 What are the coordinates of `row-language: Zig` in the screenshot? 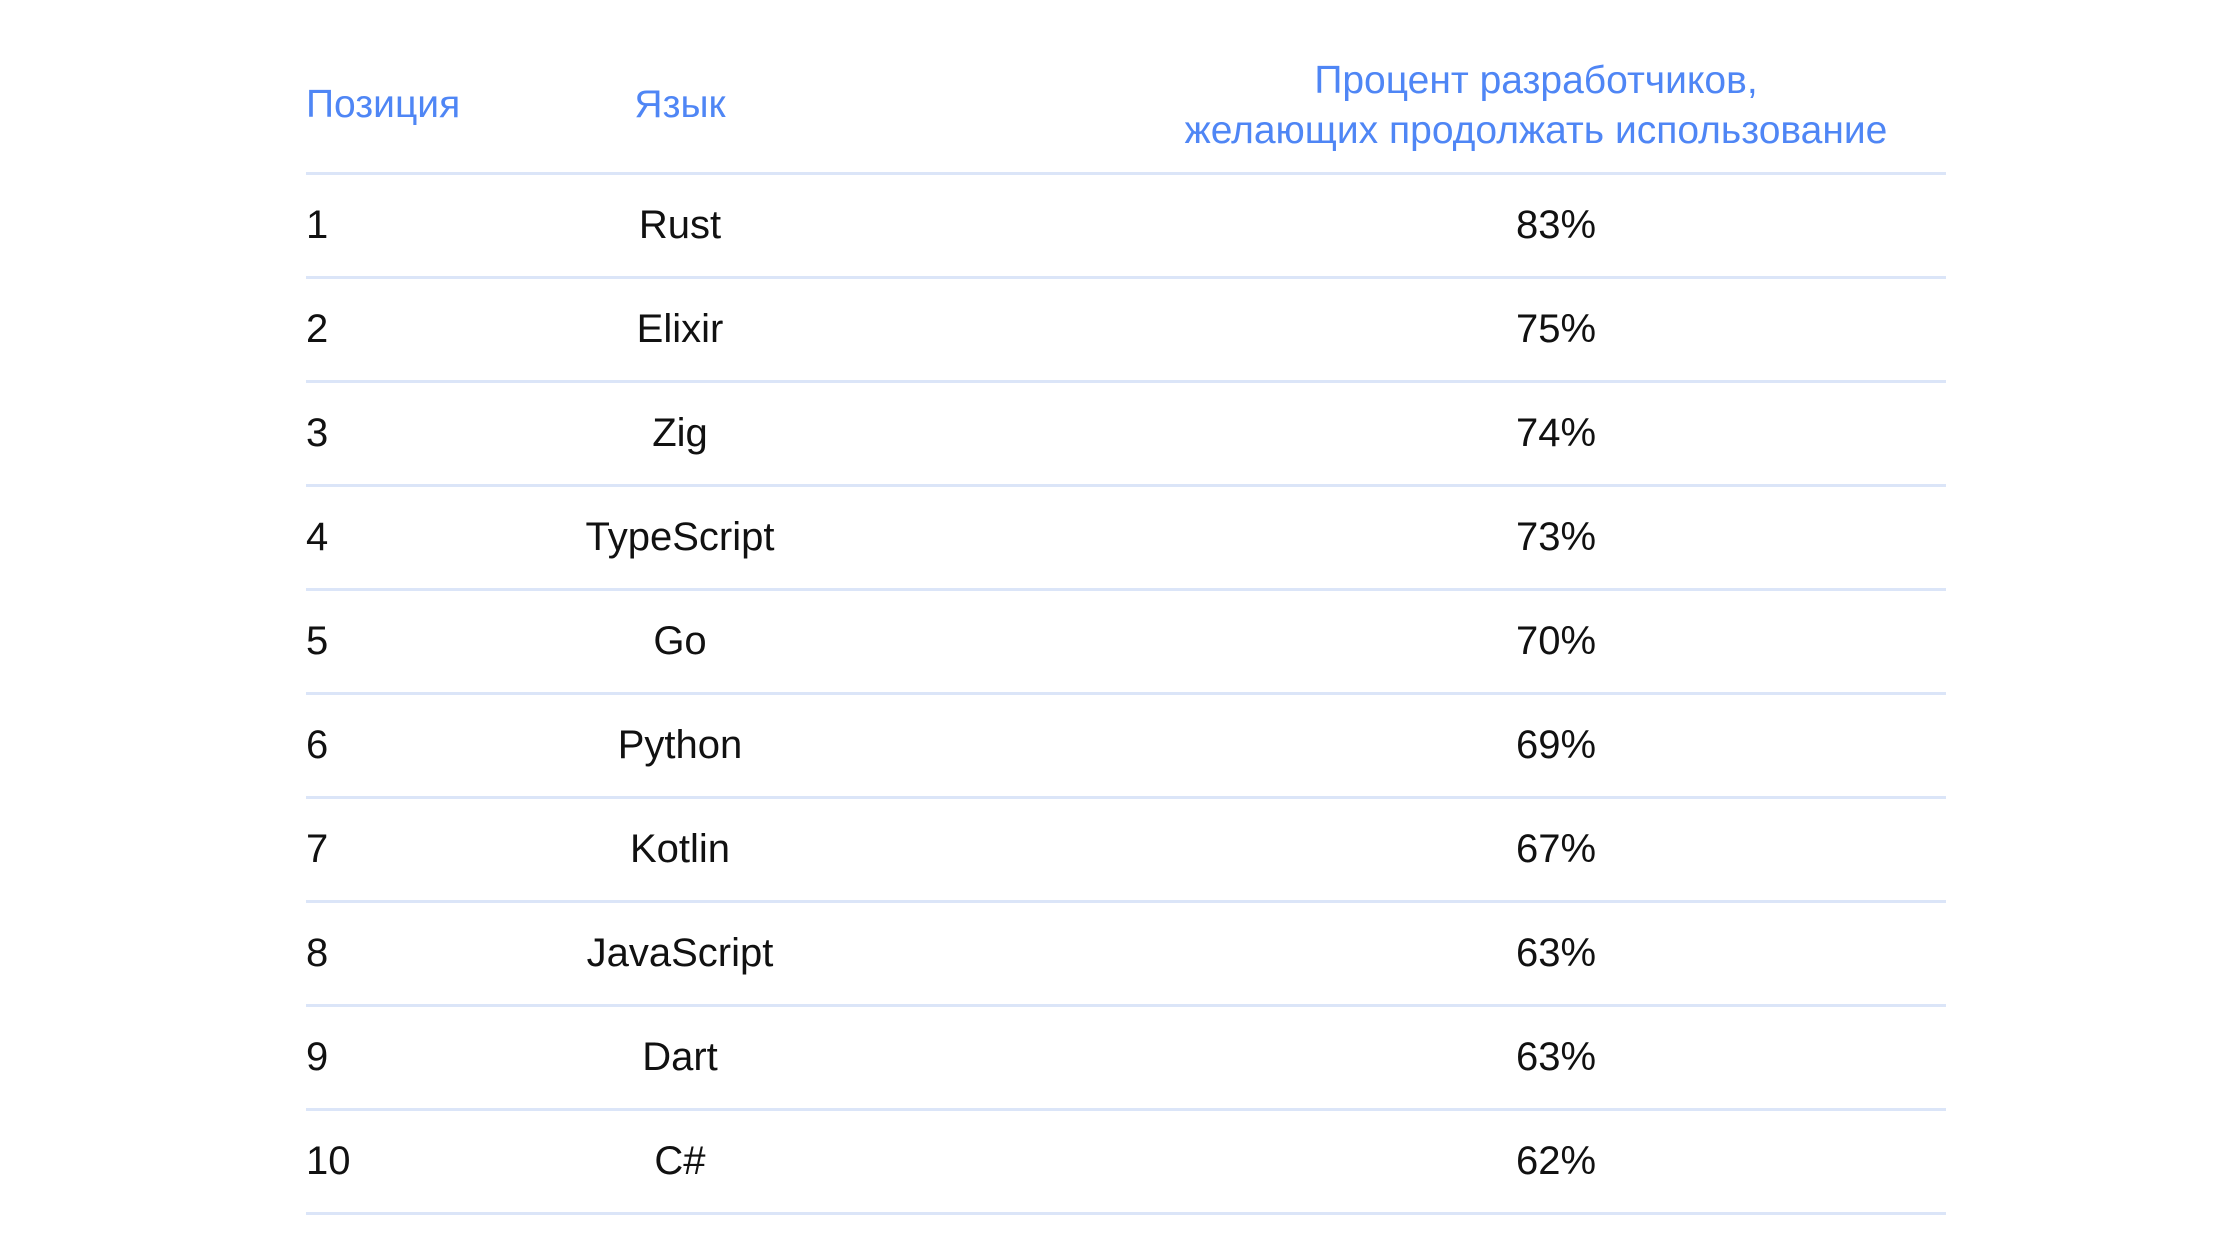 It's located at (680, 433).